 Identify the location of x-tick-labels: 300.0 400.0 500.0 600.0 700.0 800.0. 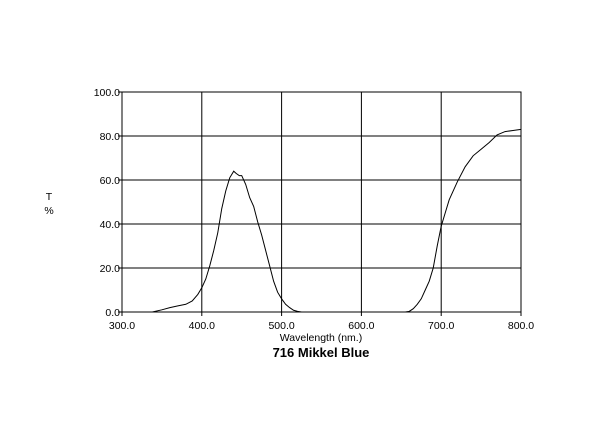
(321, 326).